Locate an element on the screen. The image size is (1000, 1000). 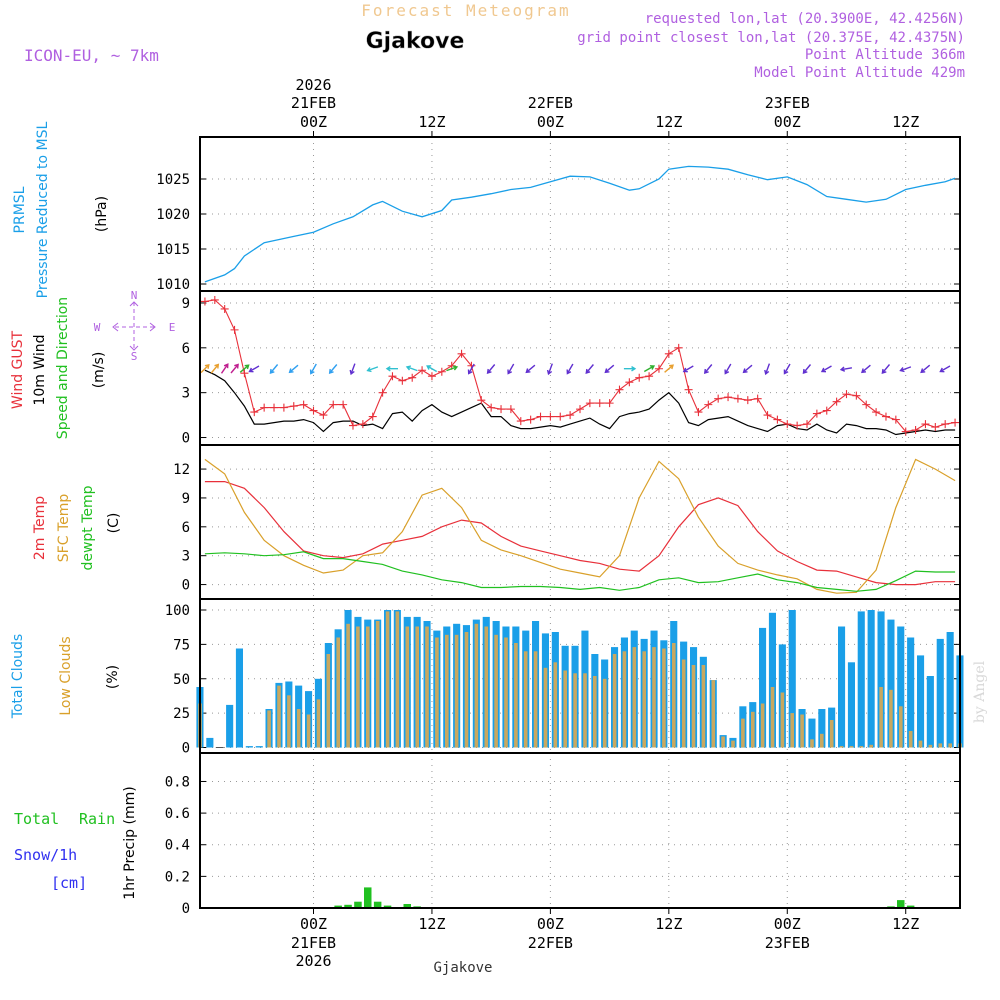
model-altitude: Model Point Altitude 429m is located at coordinates (859, 73).